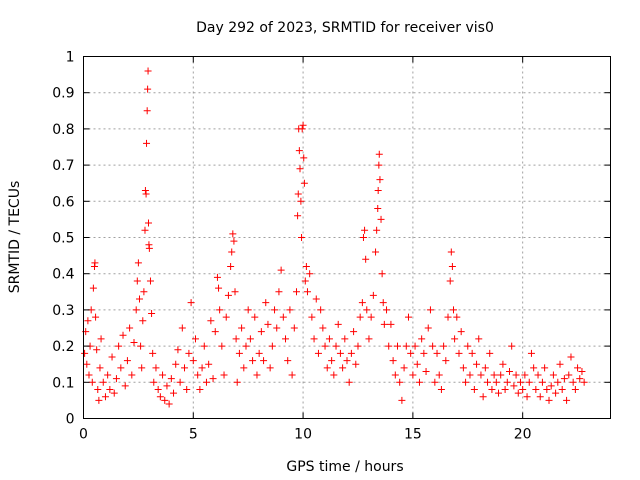 Image resolution: width=640 pixels, height=480 pixels. I want to click on y-tick-label: 0.7, so click(63, 166).